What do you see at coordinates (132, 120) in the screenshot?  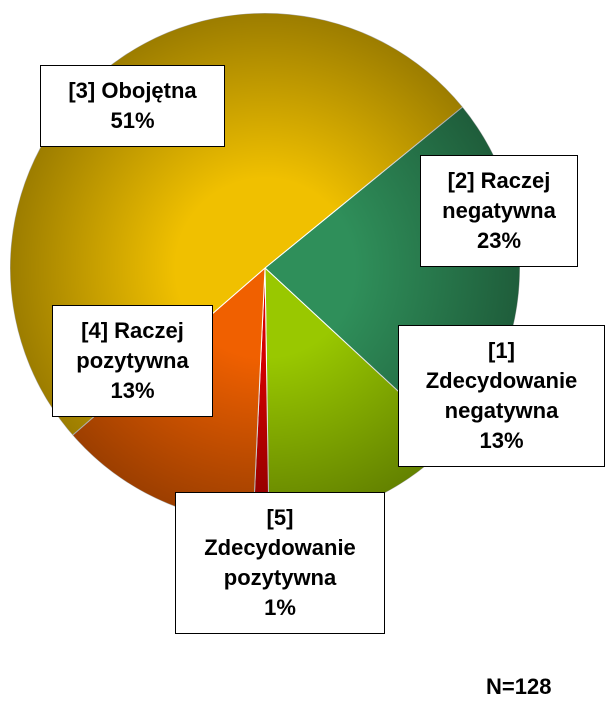 I see `value-label: 51%` at bounding box center [132, 120].